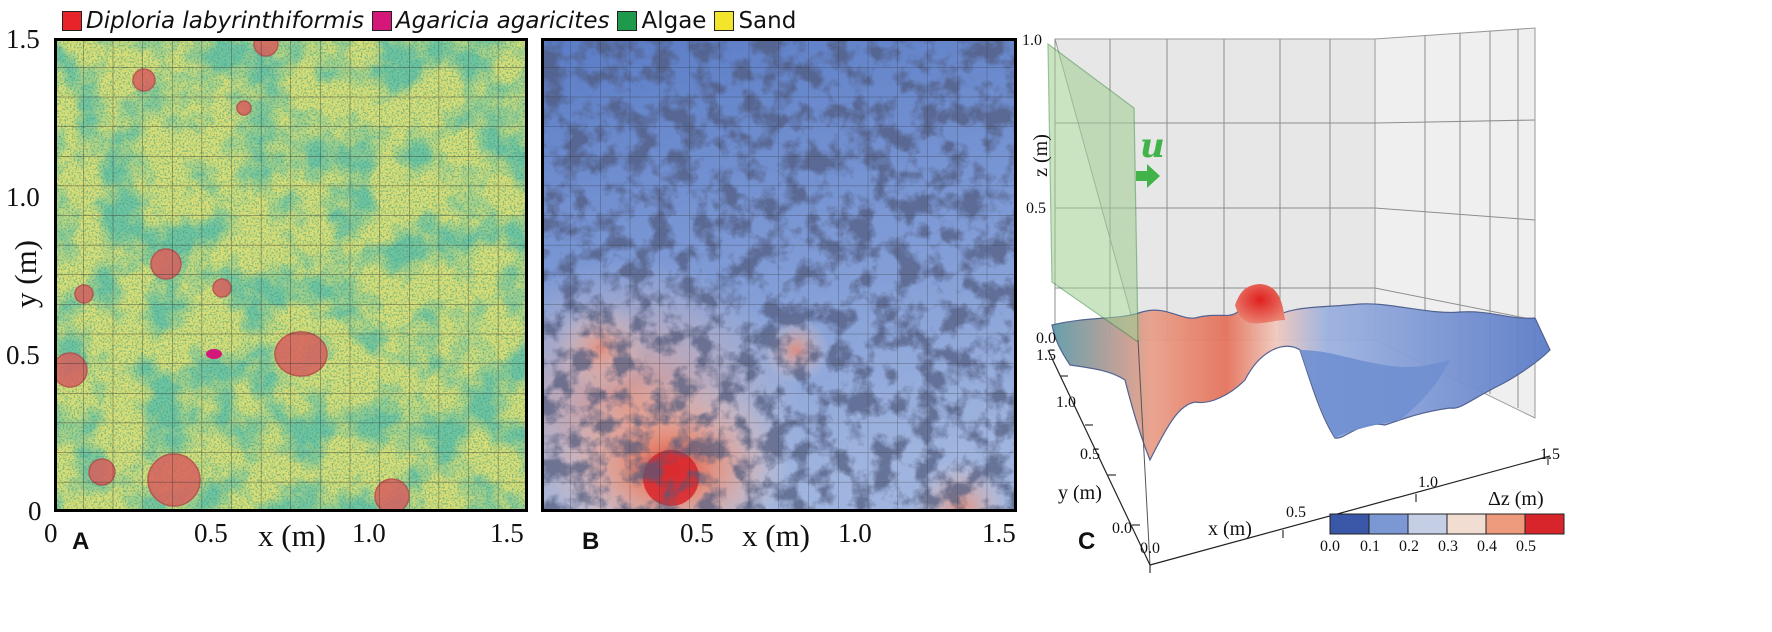 This screenshot has height=632, width=1772. I want to click on legend-label-algae: Algae, so click(674, 21).